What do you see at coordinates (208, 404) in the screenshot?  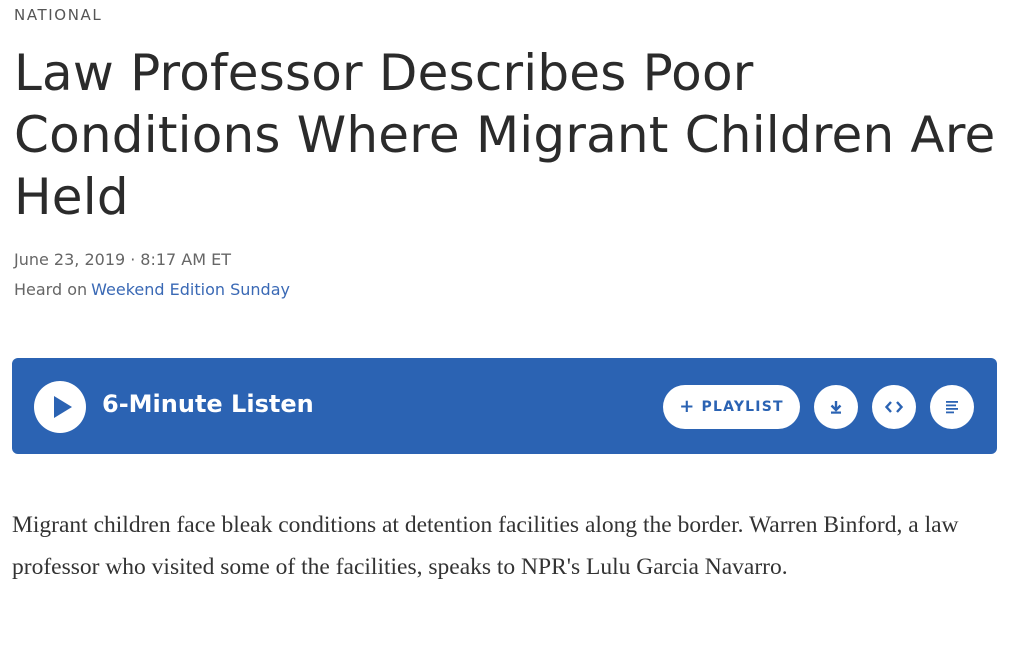 I see `listen-duration-label: 6-Minute Listen` at bounding box center [208, 404].